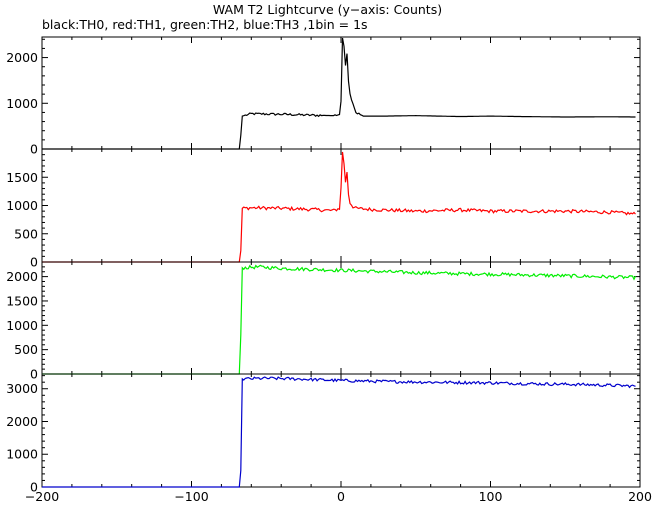  I want to click on chart-title: WAM T2 Lightcurve (y−axis: Counts), so click(327, 9).